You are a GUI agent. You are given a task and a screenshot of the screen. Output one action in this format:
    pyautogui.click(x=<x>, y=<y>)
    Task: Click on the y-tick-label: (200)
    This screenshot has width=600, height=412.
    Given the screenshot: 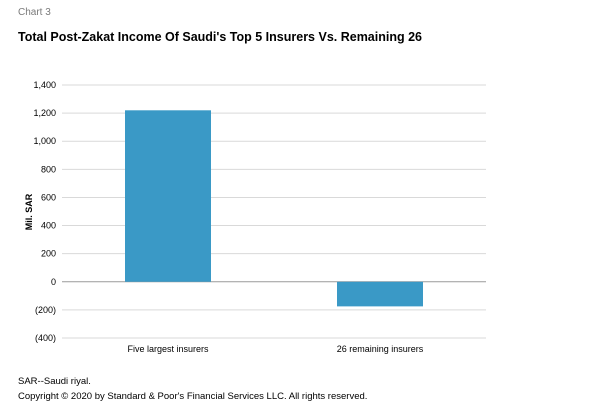 What is the action you would take?
    pyautogui.click(x=45, y=310)
    